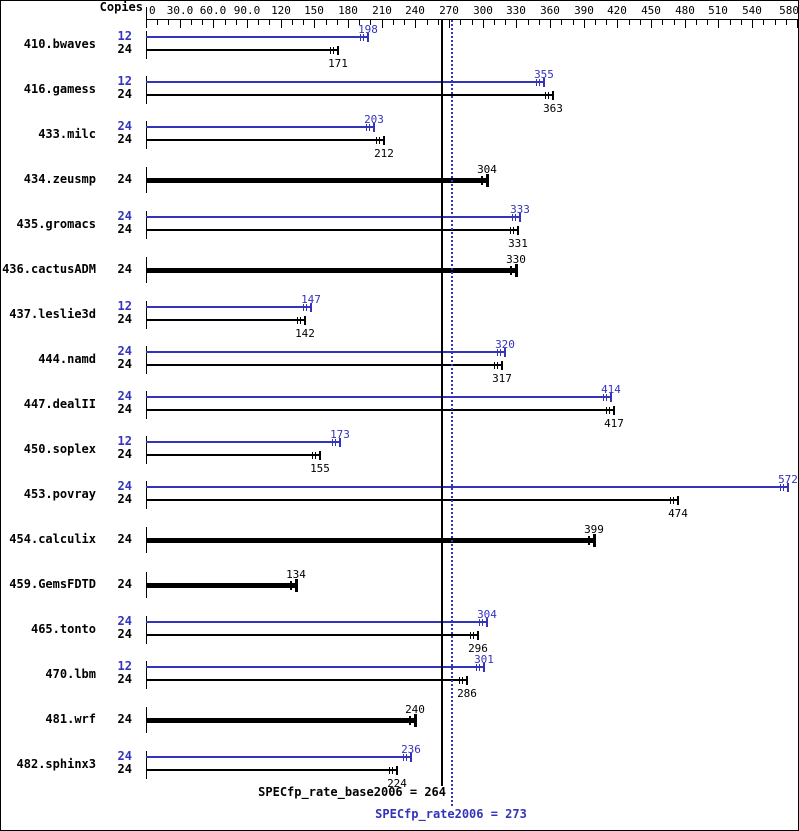 Image resolution: width=799 pixels, height=831 pixels. Describe the element at coordinates (146, 17) in the screenshot. I see `x-axis-origin-tick` at that location.